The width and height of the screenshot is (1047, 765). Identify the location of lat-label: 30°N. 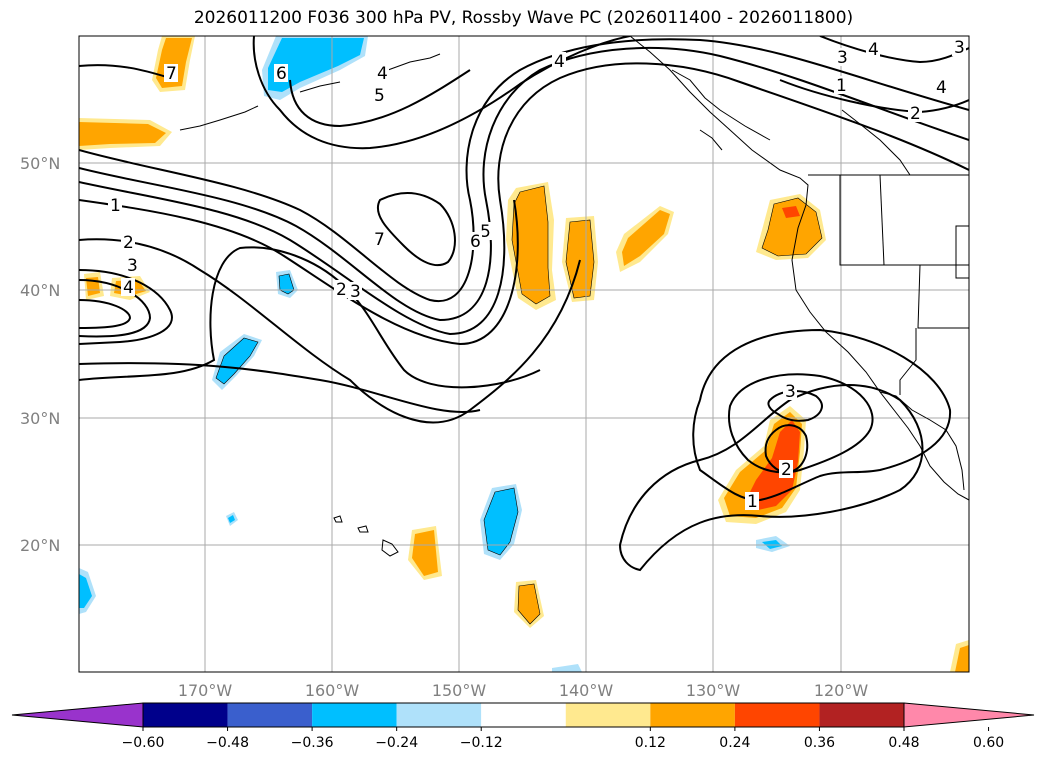
(40, 418).